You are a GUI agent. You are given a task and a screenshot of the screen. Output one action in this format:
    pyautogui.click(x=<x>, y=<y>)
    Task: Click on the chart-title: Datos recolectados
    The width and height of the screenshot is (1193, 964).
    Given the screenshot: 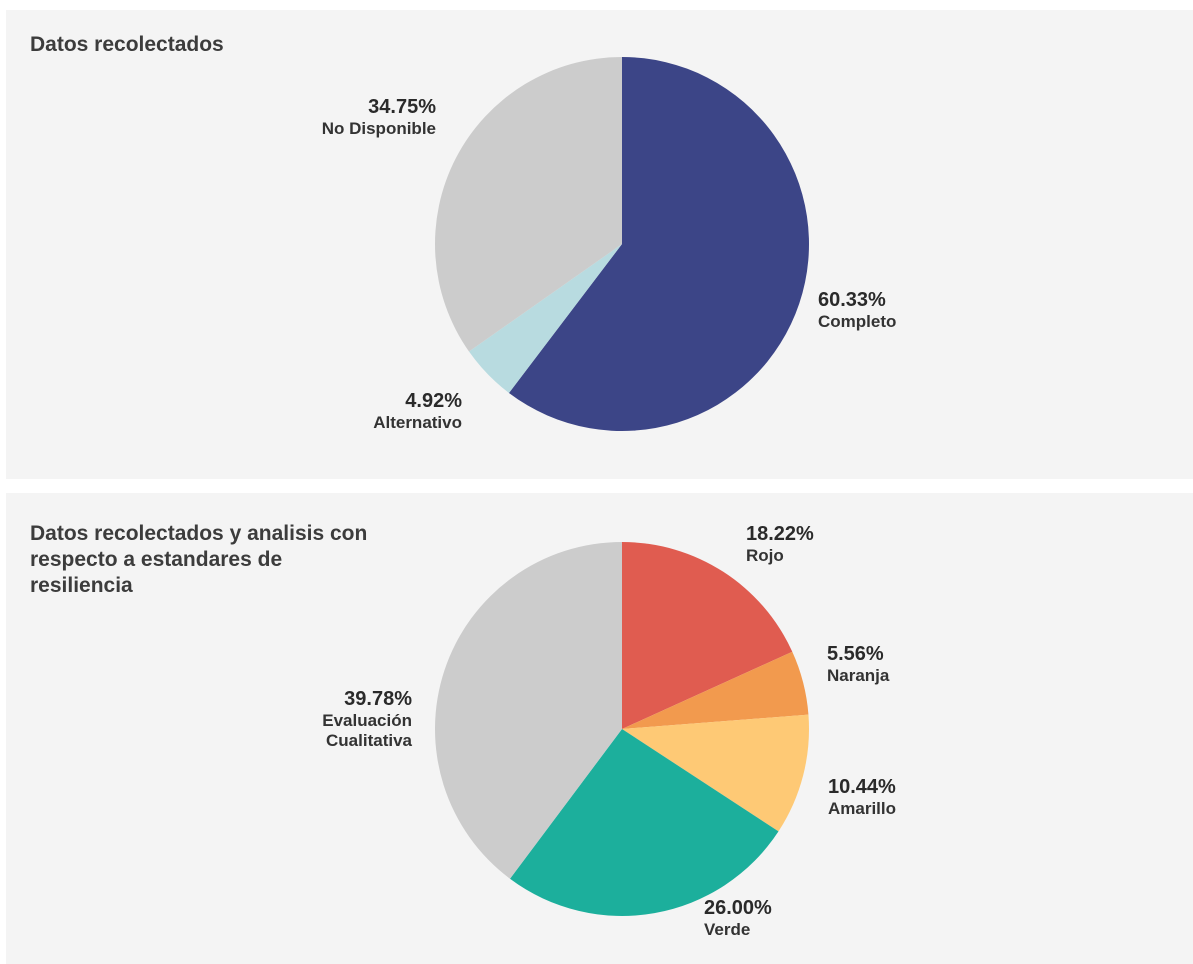 What is the action you would take?
    pyautogui.click(x=127, y=44)
    